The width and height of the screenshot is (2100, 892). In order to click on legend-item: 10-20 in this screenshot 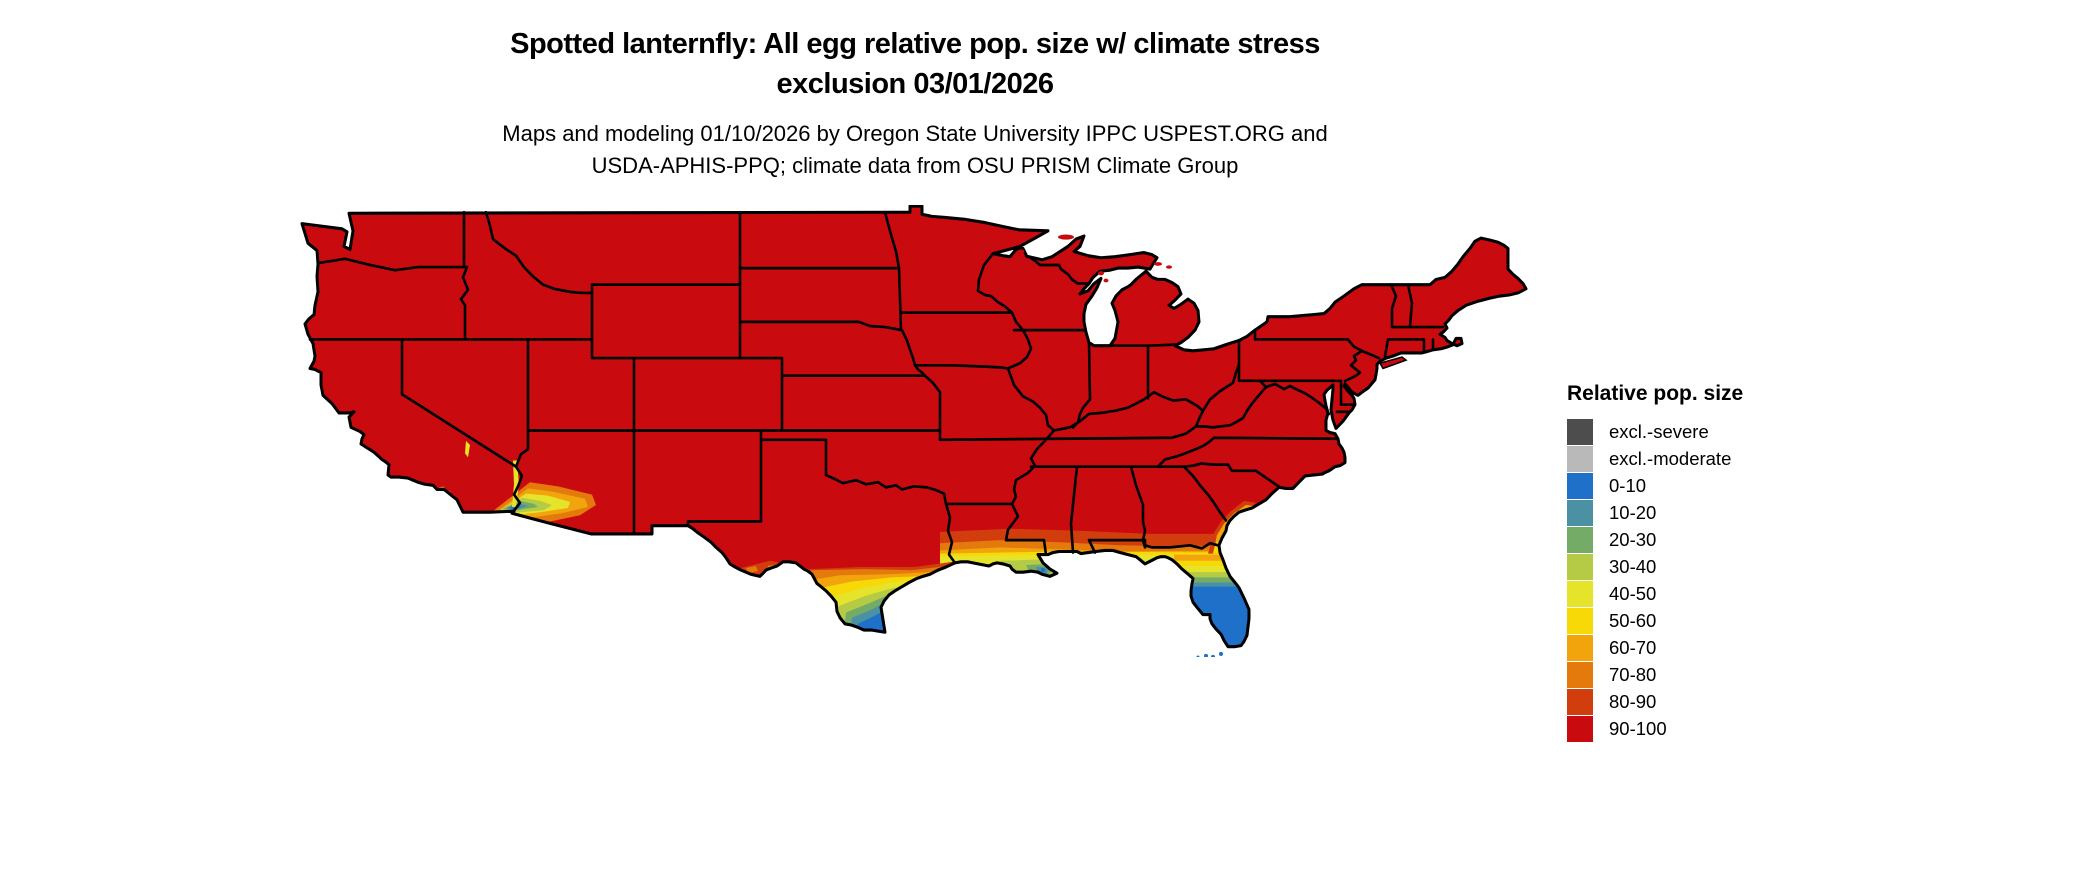, I will do `click(1747, 512)`.